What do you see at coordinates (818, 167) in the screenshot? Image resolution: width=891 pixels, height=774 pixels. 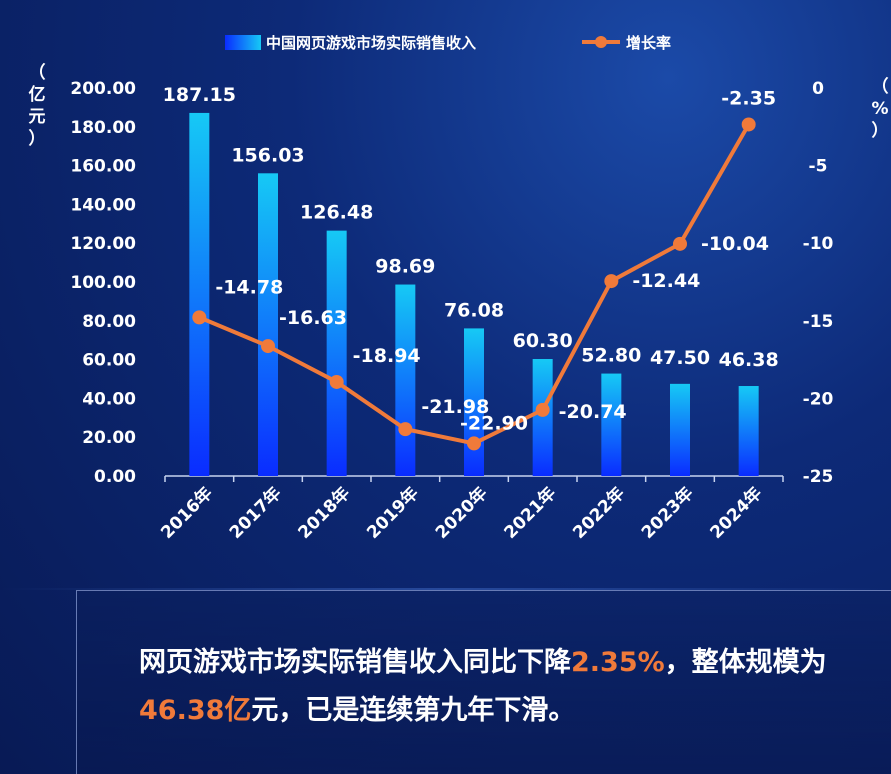 I see `y-right-tick-label: -5` at bounding box center [818, 167].